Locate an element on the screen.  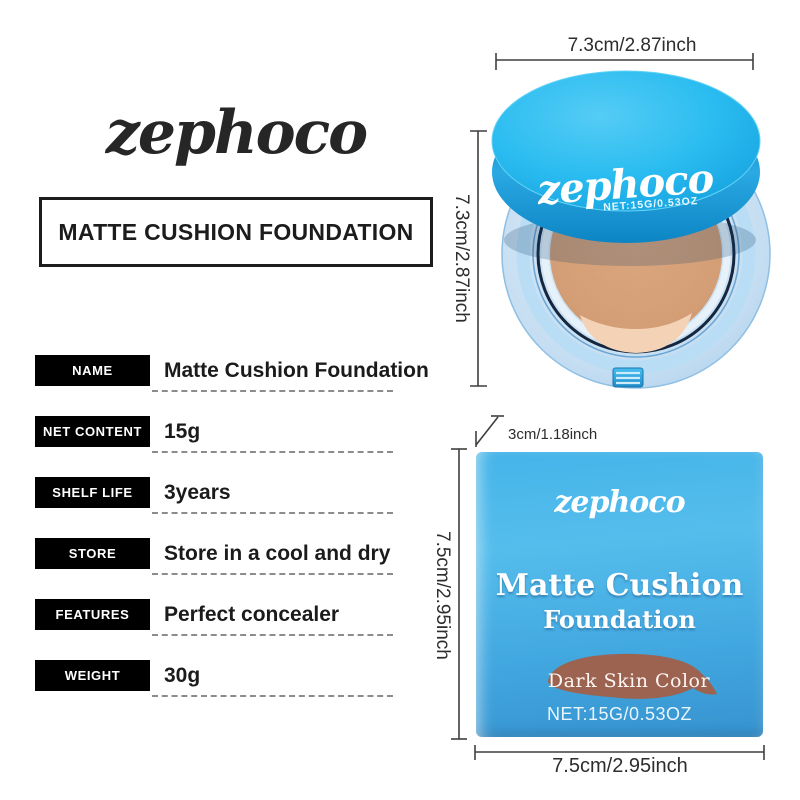
product-title: MATTE CUSHION FOUNDATION is located at coordinates (236, 231).